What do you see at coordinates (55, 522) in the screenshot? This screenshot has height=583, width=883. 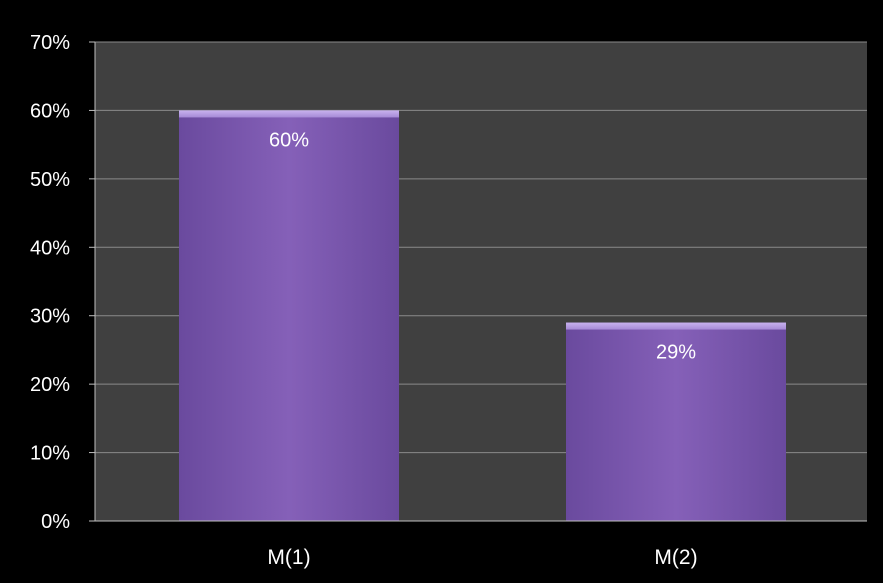 I see `y-tick-label: 0%` at bounding box center [55, 522].